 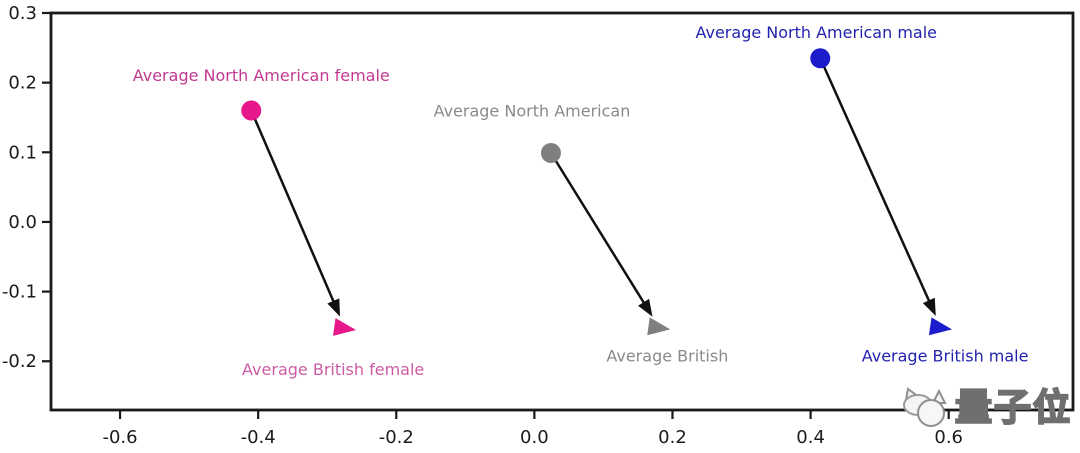 What do you see at coordinates (810, 437) in the screenshot?
I see `x-tick-label: 0.4` at bounding box center [810, 437].